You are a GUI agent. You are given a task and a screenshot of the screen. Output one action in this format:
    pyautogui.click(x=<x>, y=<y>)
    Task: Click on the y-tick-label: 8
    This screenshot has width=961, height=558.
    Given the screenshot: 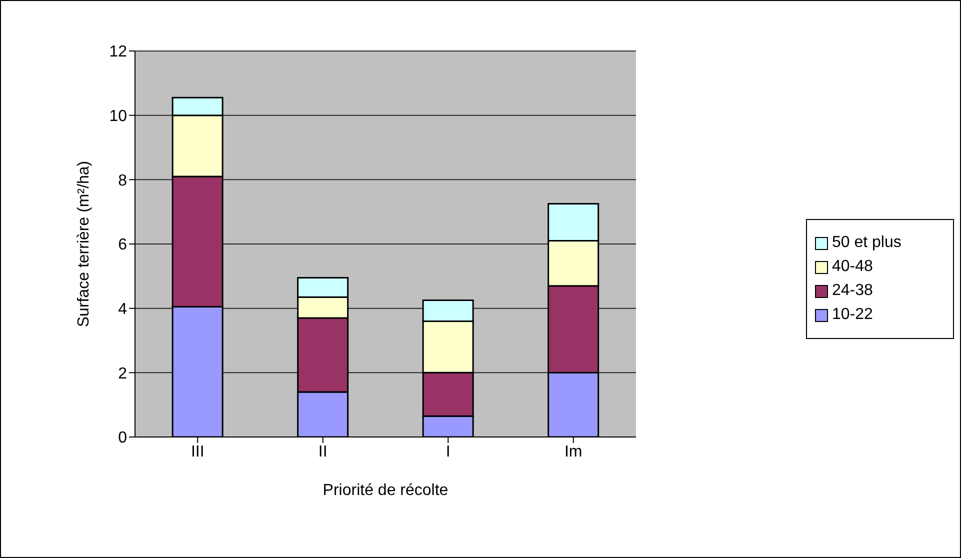 What is the action you would take?
    pyautogui.click(x=123, y=181)
    